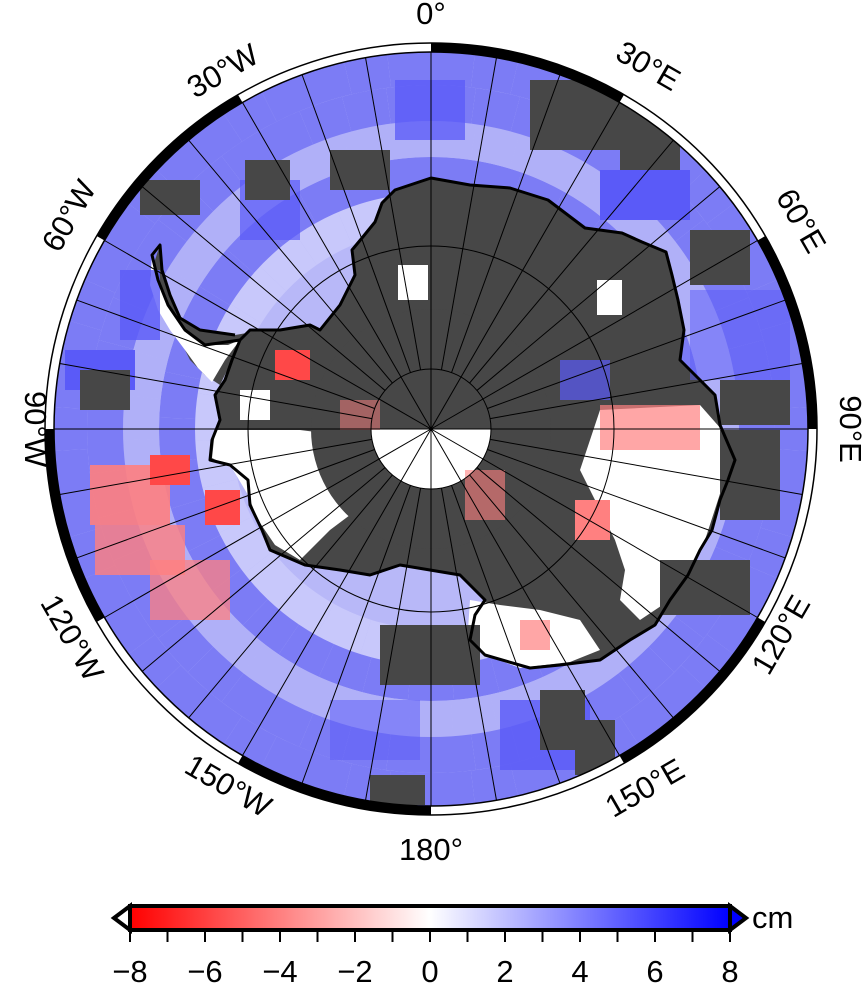 This screenshot has height=986, width=862. I want to click on lon-label-30e: 30°E, so click(648, 66).